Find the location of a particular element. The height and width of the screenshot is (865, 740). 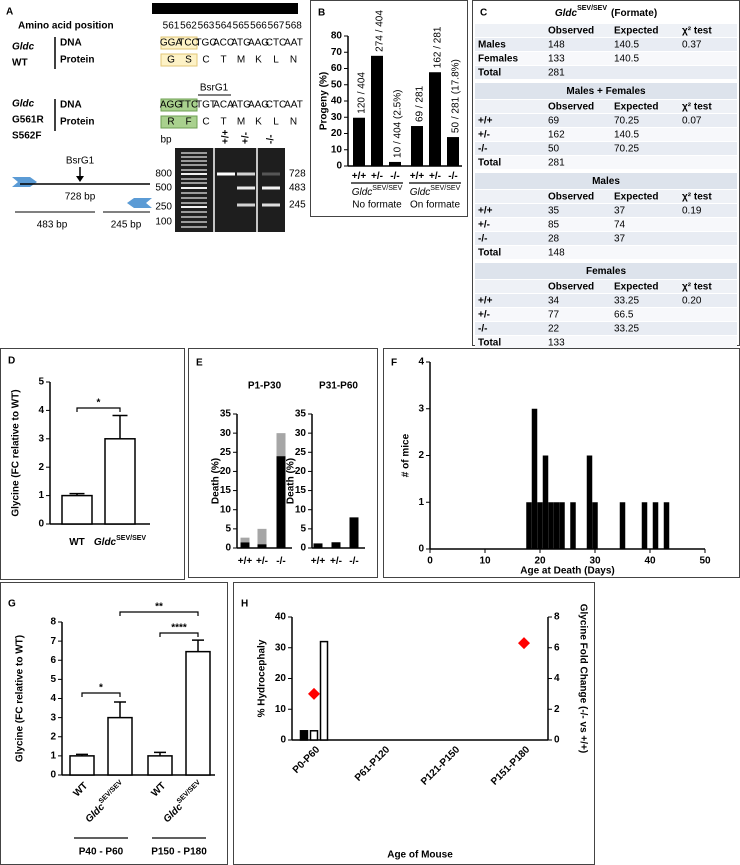

x-tick-label-sup: SEV/SEV is located at coordinates (111, 792).